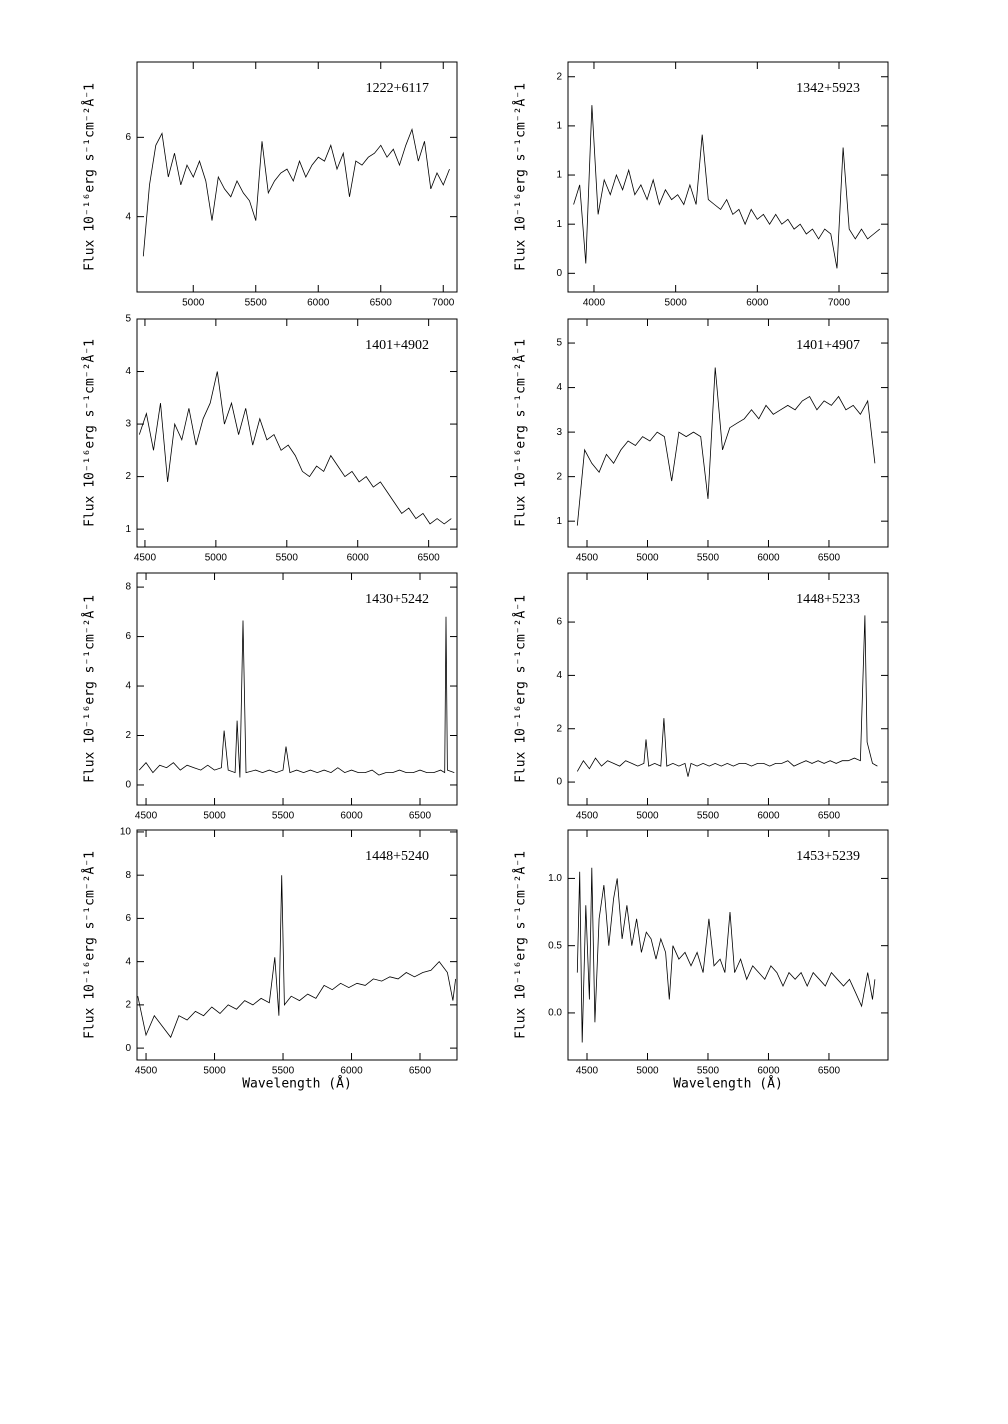 Image resolution: width=1008 pixels, height=1424 pixels. Describe the element at coordinates (126, 832) in the screenshot. I see `y-tick-label: 10` at that location.